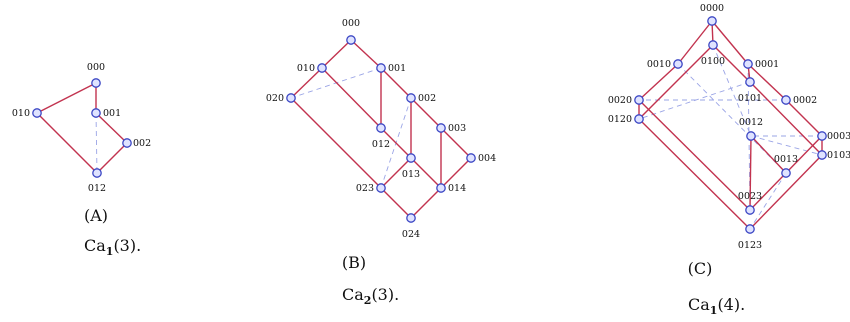 The height and width of the screenshot is (322, 850). What do you see at coordinates (365, 188) in the screenshot?
I see `node-label-023: 023` at bounding box center [365, 188].